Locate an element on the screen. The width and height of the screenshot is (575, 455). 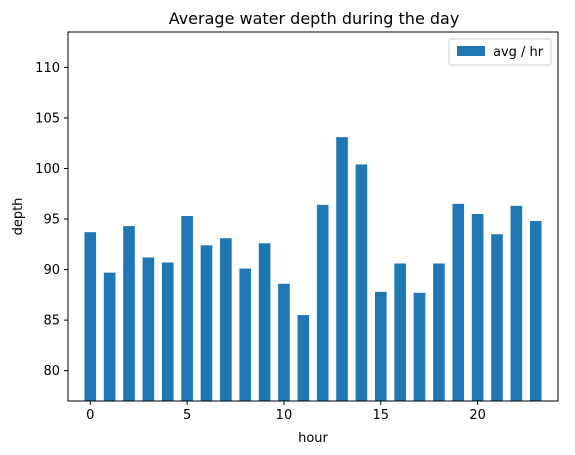
y-tick-label: 95 is located at coordinates (51, 220).